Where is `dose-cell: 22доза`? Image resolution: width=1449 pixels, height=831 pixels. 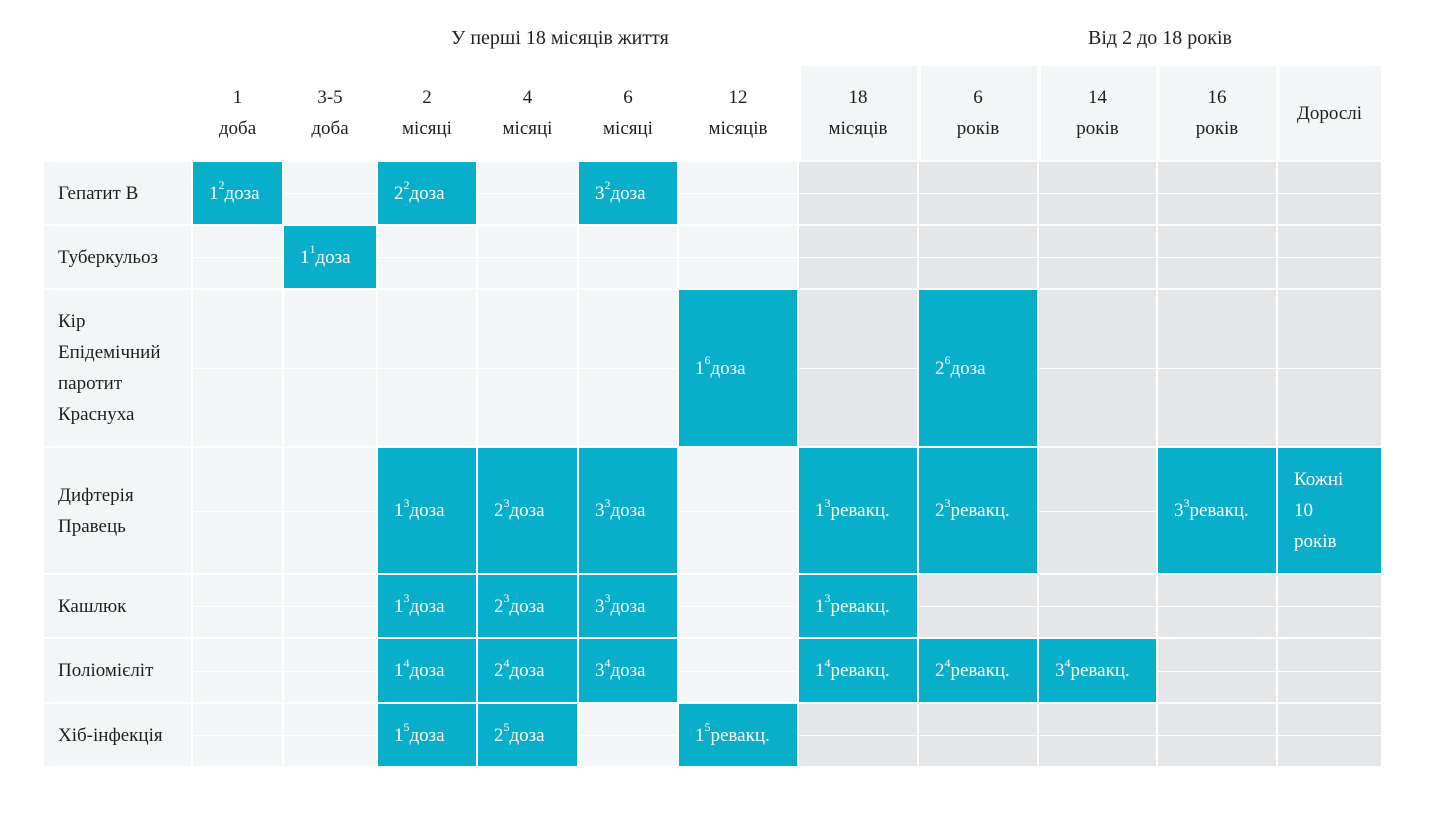
dose-cell: 22доза is located at coordinates (428, 194).